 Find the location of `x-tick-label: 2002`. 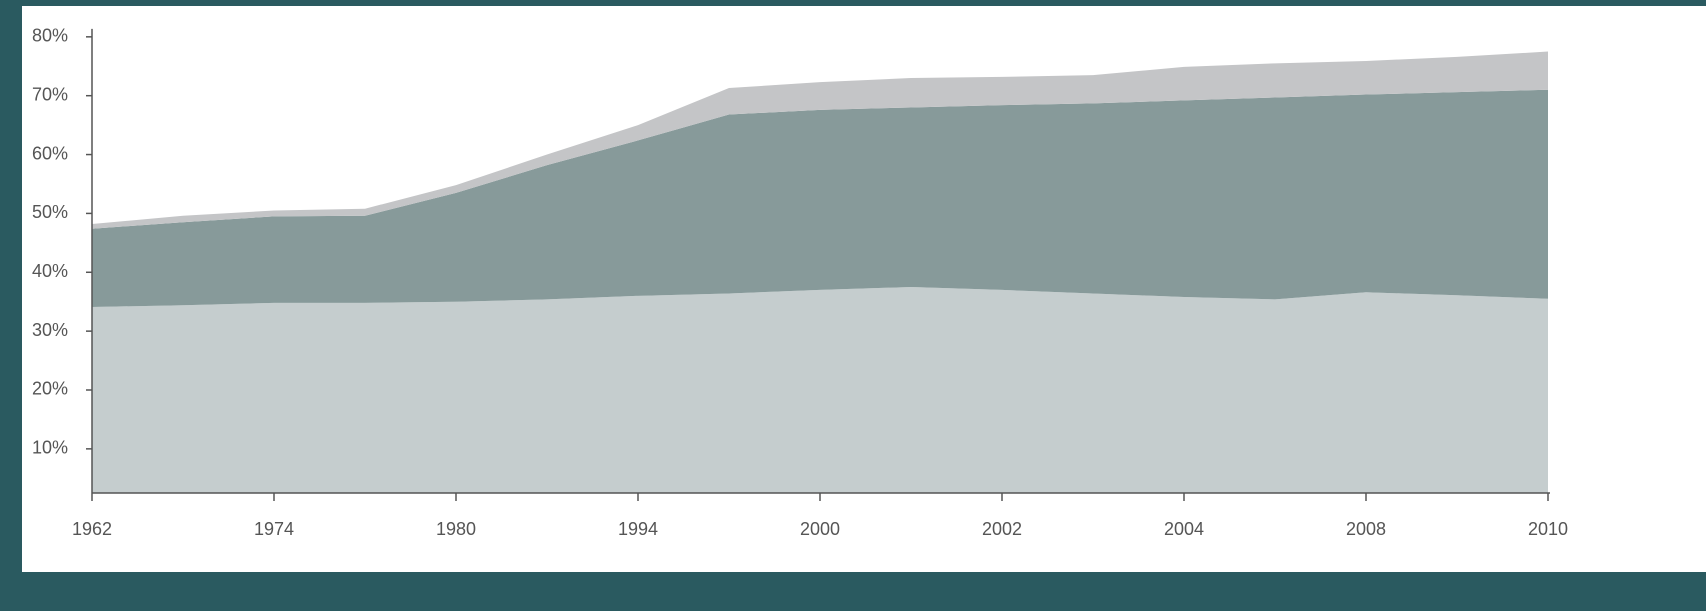

x-tick-label: 2002 is located at coordinates (1002, 529).